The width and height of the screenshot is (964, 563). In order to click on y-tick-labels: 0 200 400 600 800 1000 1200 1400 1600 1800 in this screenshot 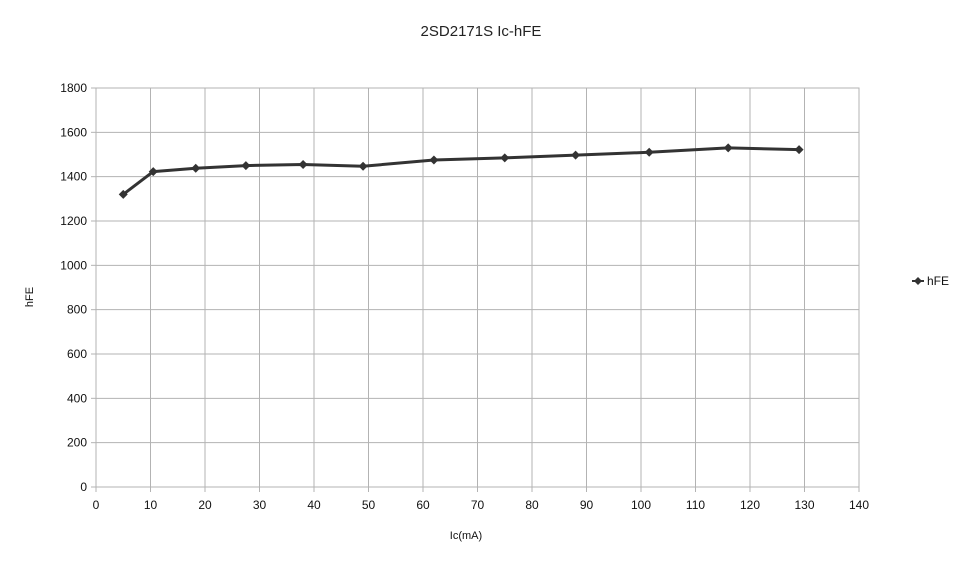, I will do `click(73, 287)`.